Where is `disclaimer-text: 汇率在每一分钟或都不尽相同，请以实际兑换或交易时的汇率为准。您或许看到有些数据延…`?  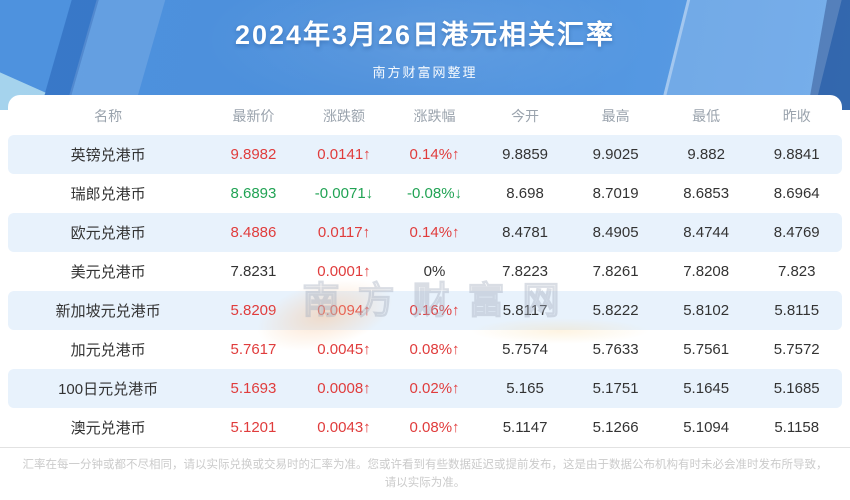 disclaimer-text: 汇率在每一分钟或都不尽相同，请以实际兑换或交易时的汇率为准。您或许看到有些数据延… is located at coordinates (425, 474).